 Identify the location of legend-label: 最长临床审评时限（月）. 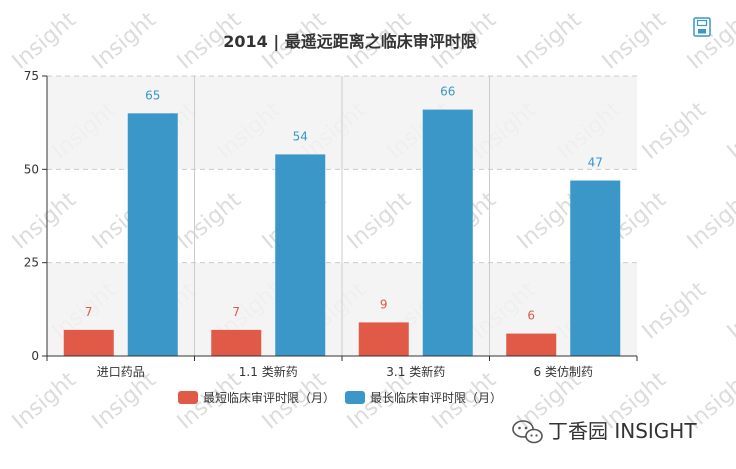
(436, 397).